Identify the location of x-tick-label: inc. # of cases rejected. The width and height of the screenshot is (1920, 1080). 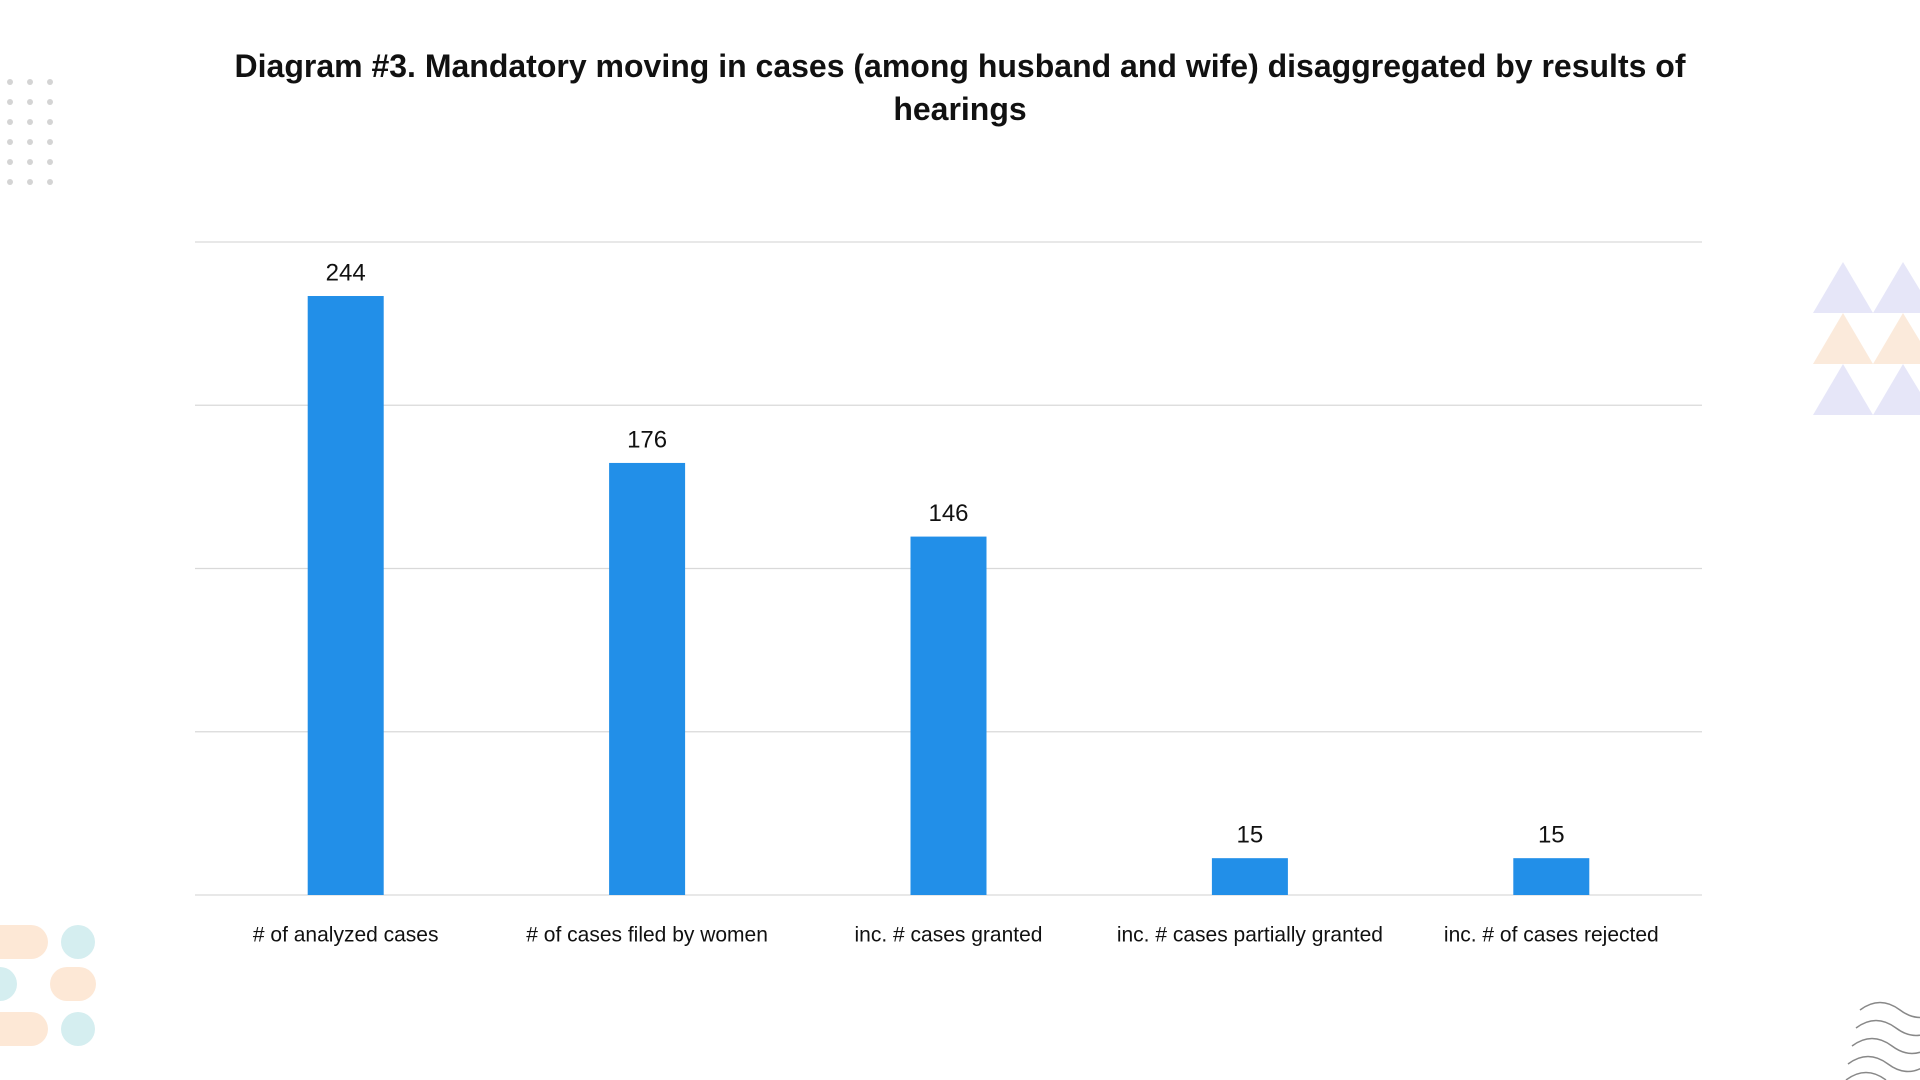
(1551, 935).